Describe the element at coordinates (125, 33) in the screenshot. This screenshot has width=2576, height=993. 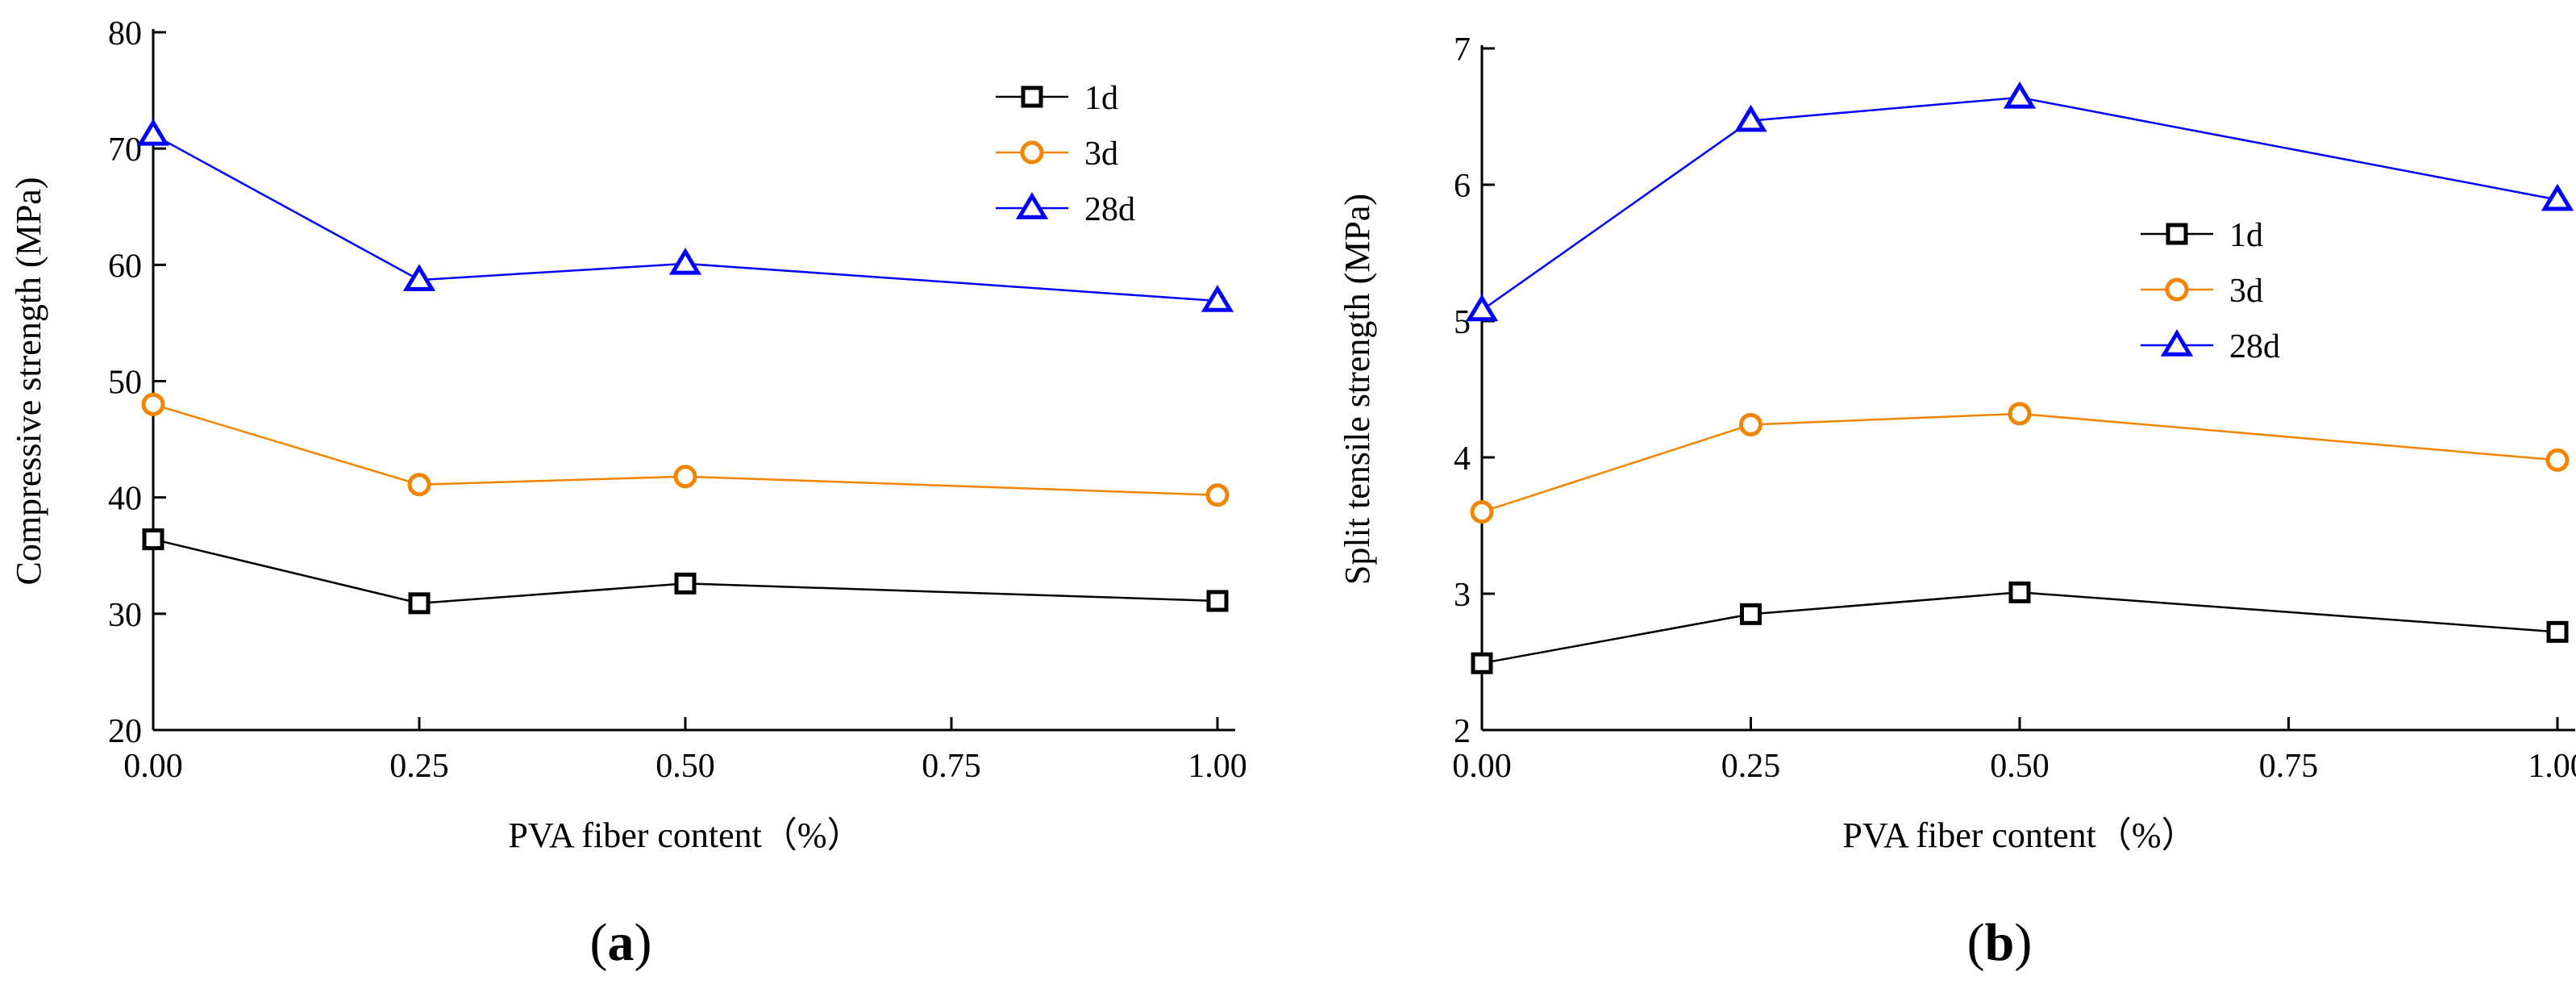
I see `y-tick-label: 80` at that location.